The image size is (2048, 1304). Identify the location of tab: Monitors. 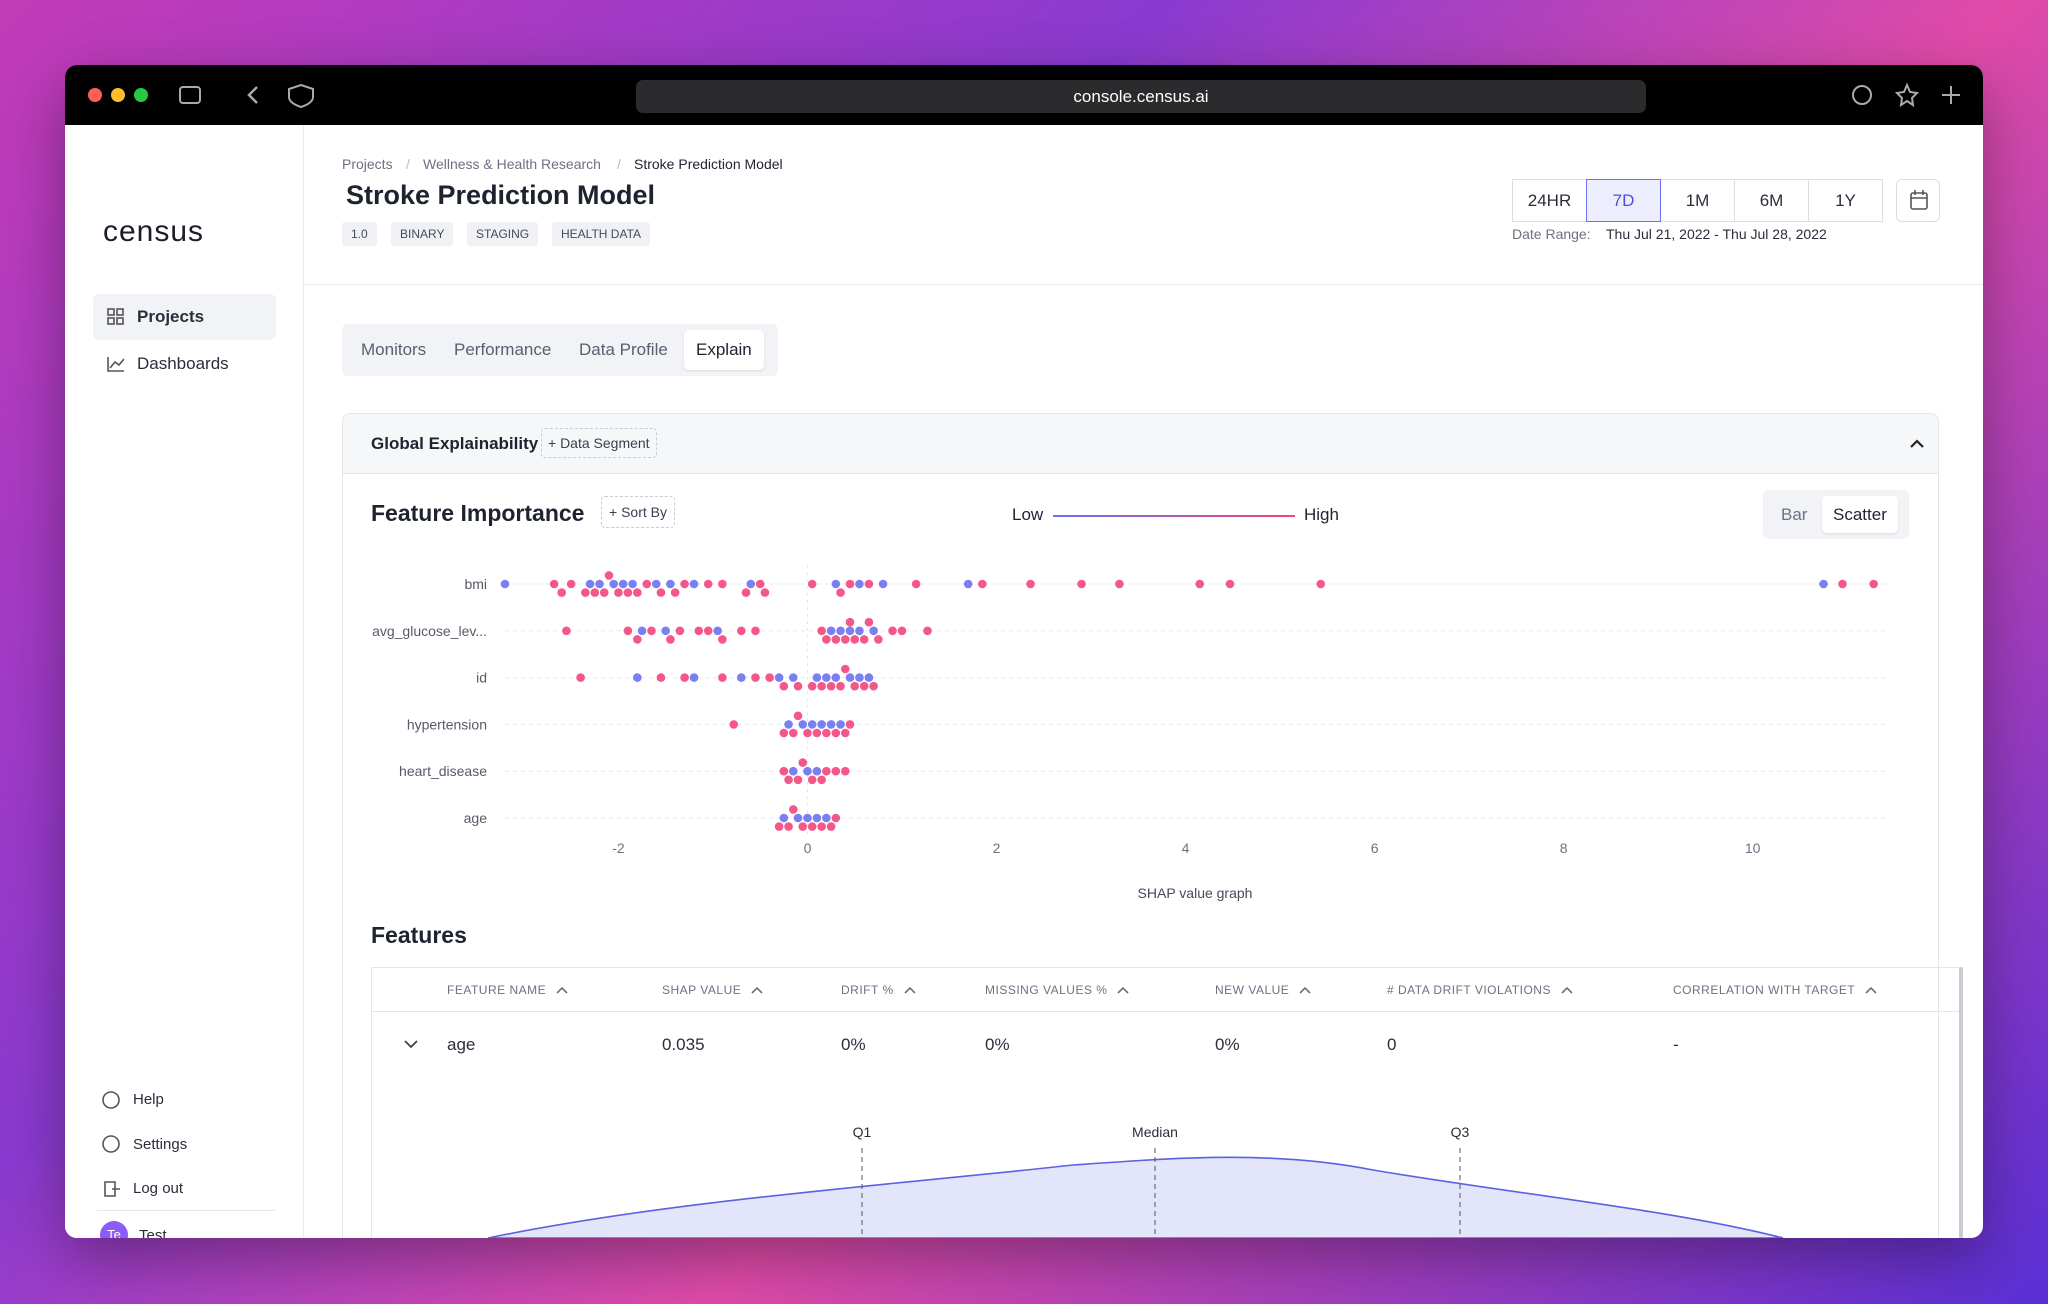
(394, 349).